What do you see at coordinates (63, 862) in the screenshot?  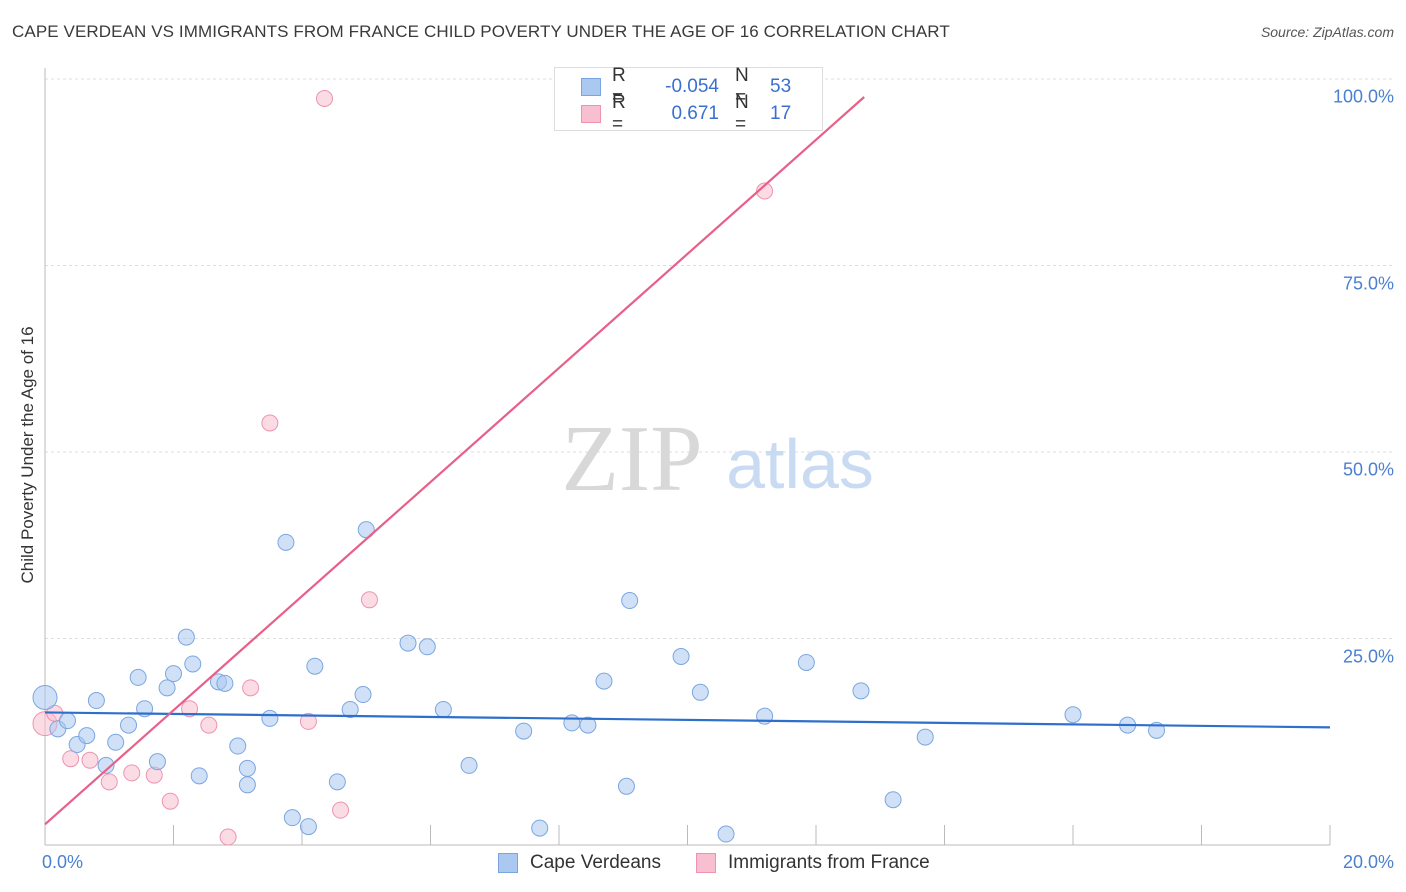 I see `x-tick-label: 0.0%` at bounding box center [63, 862].